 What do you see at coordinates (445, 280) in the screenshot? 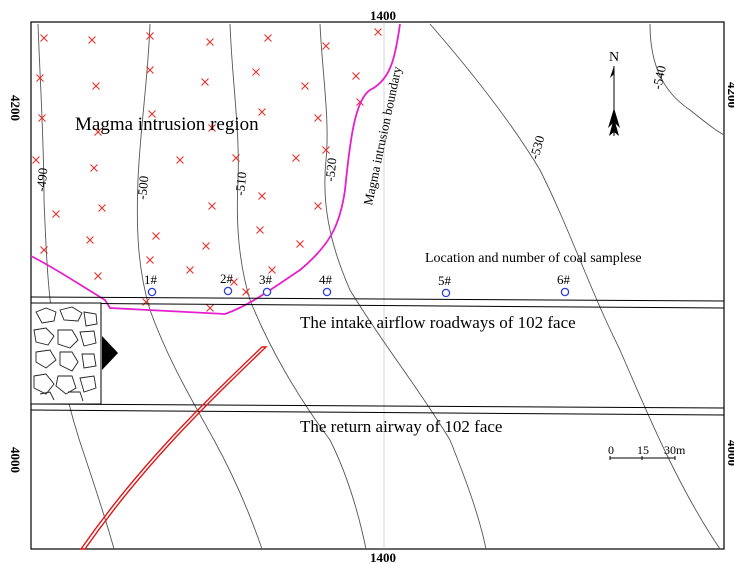
I see `sample-point-label: 5#` at bounding box center [445, 280].